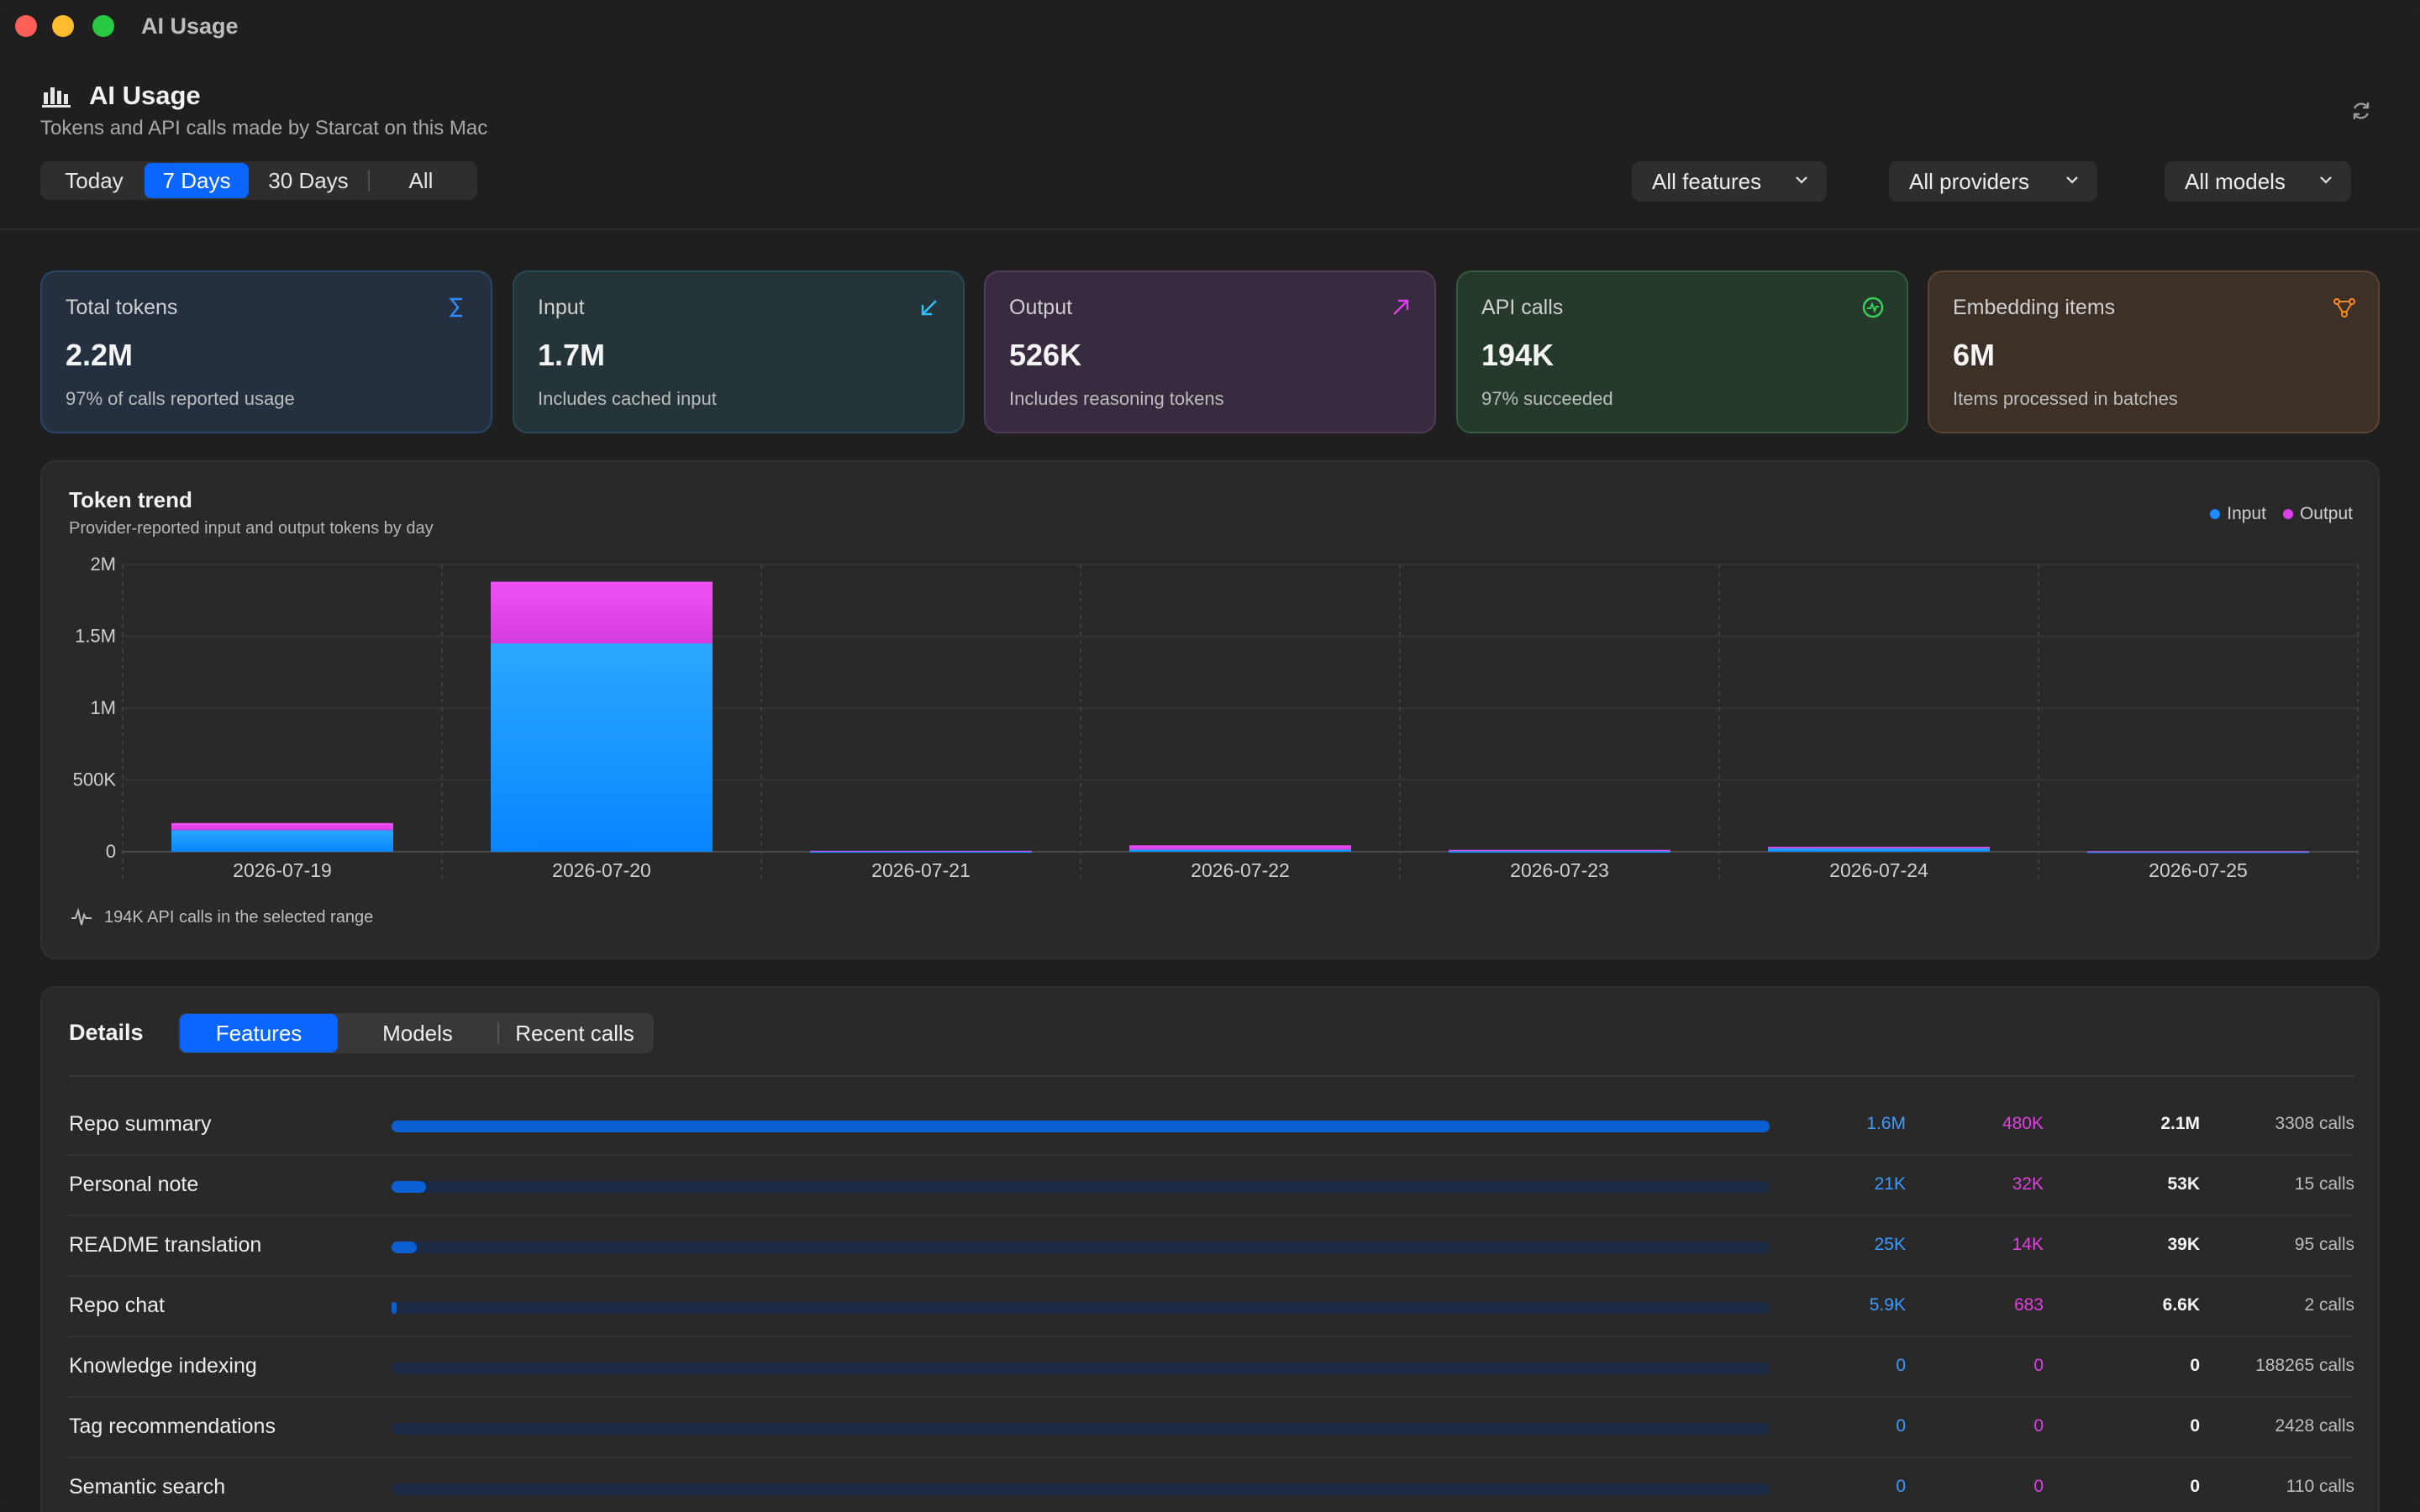  I want to click on y-tick-label: 500K, so click(95, 779).